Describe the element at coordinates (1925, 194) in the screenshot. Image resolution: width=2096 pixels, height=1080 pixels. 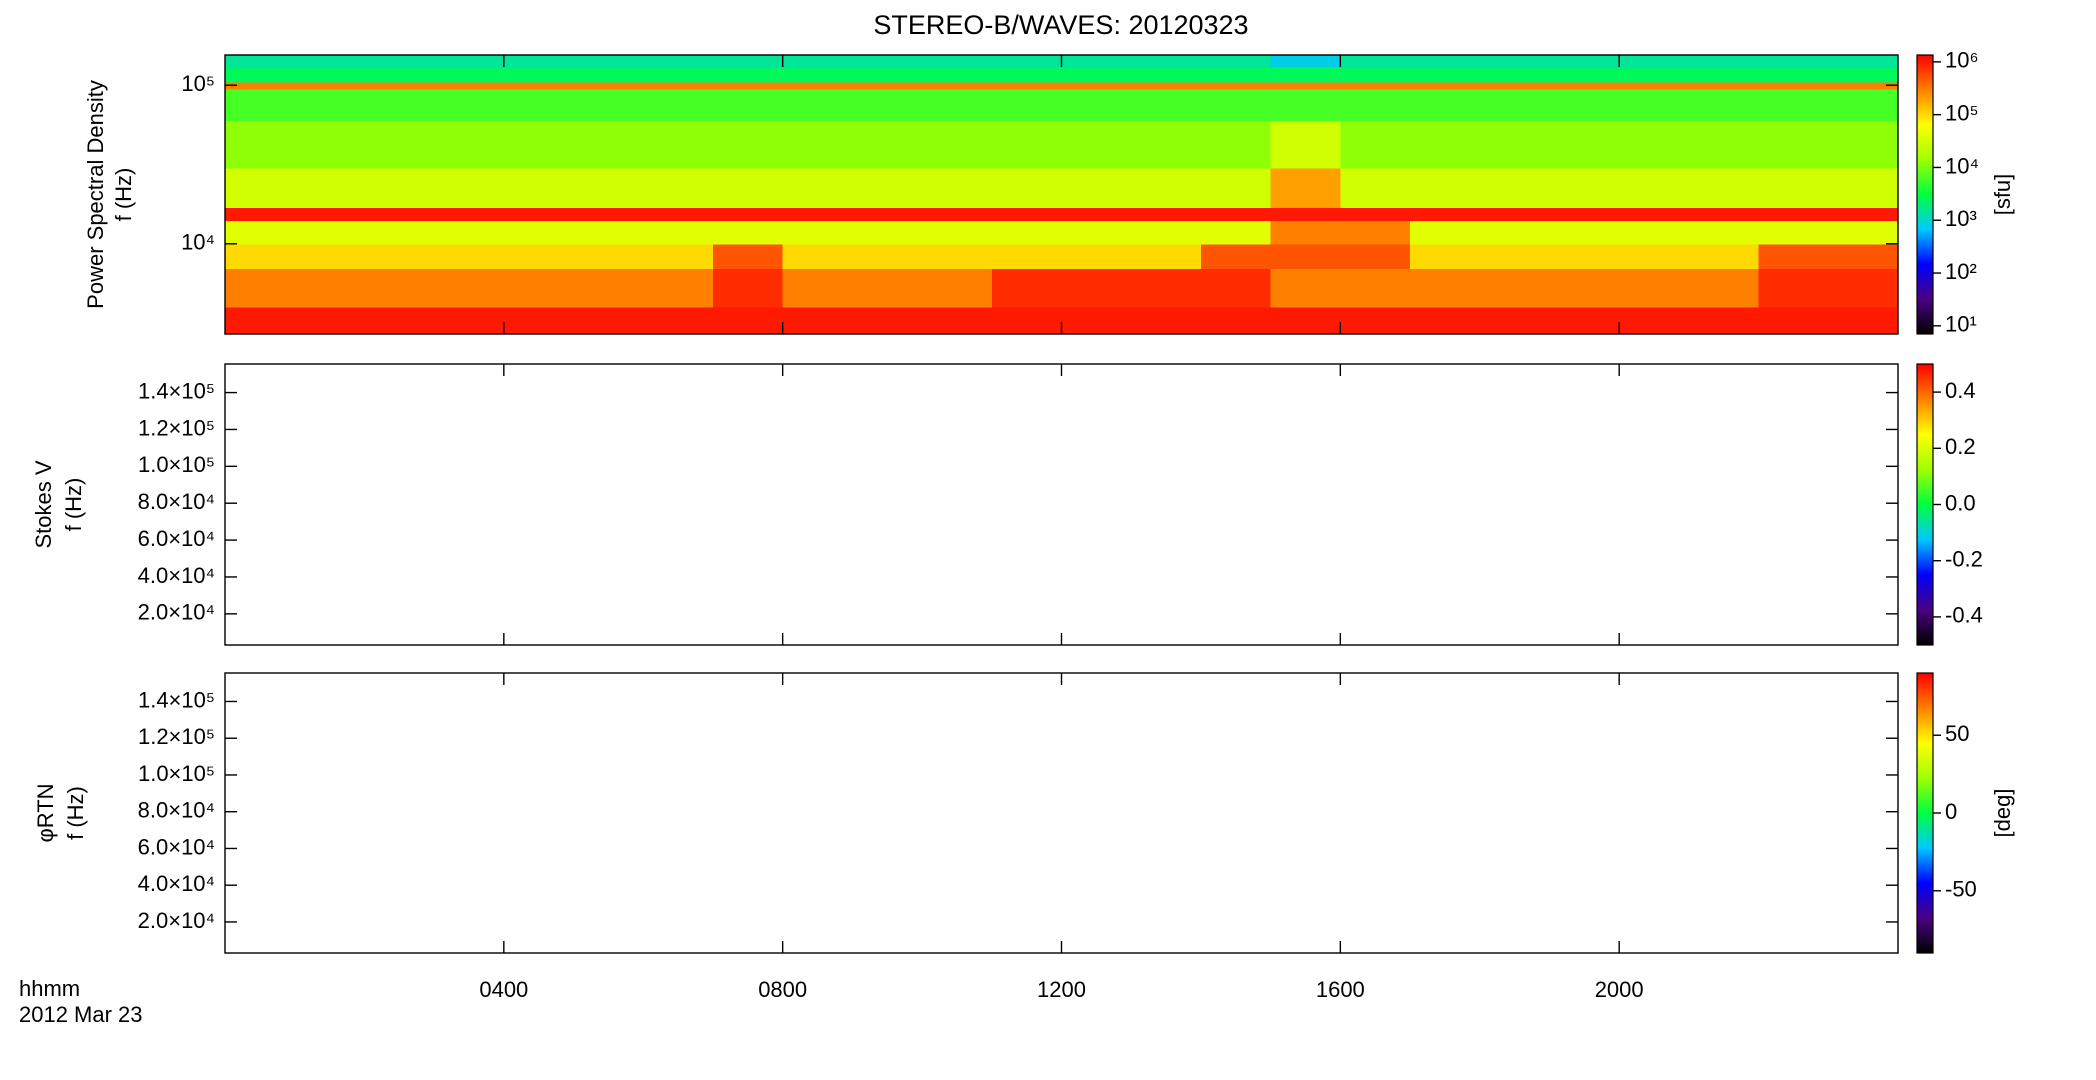
I see `colorbar` at that location.